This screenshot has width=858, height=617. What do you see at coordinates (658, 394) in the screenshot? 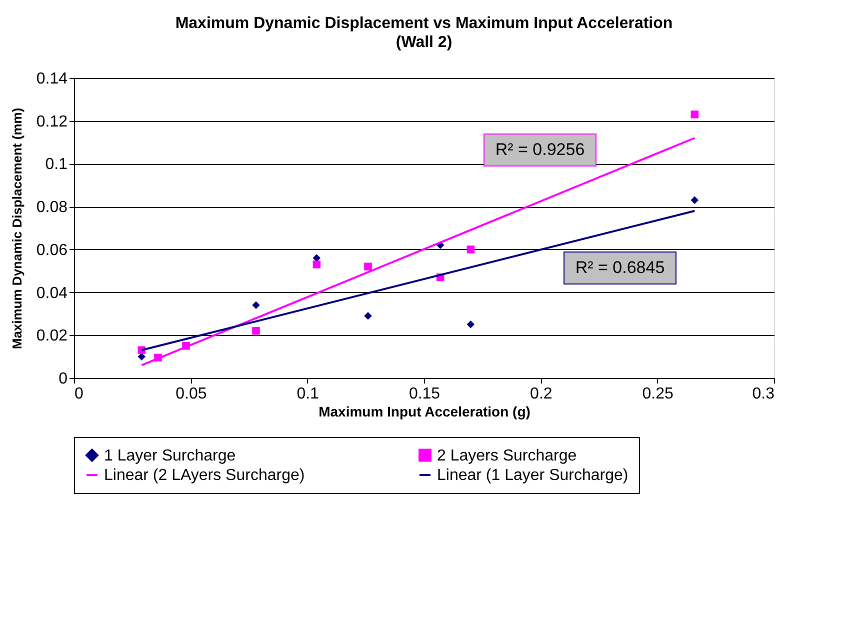
I see `x-tick-label: 0.25` at bounding box center [658, 394].